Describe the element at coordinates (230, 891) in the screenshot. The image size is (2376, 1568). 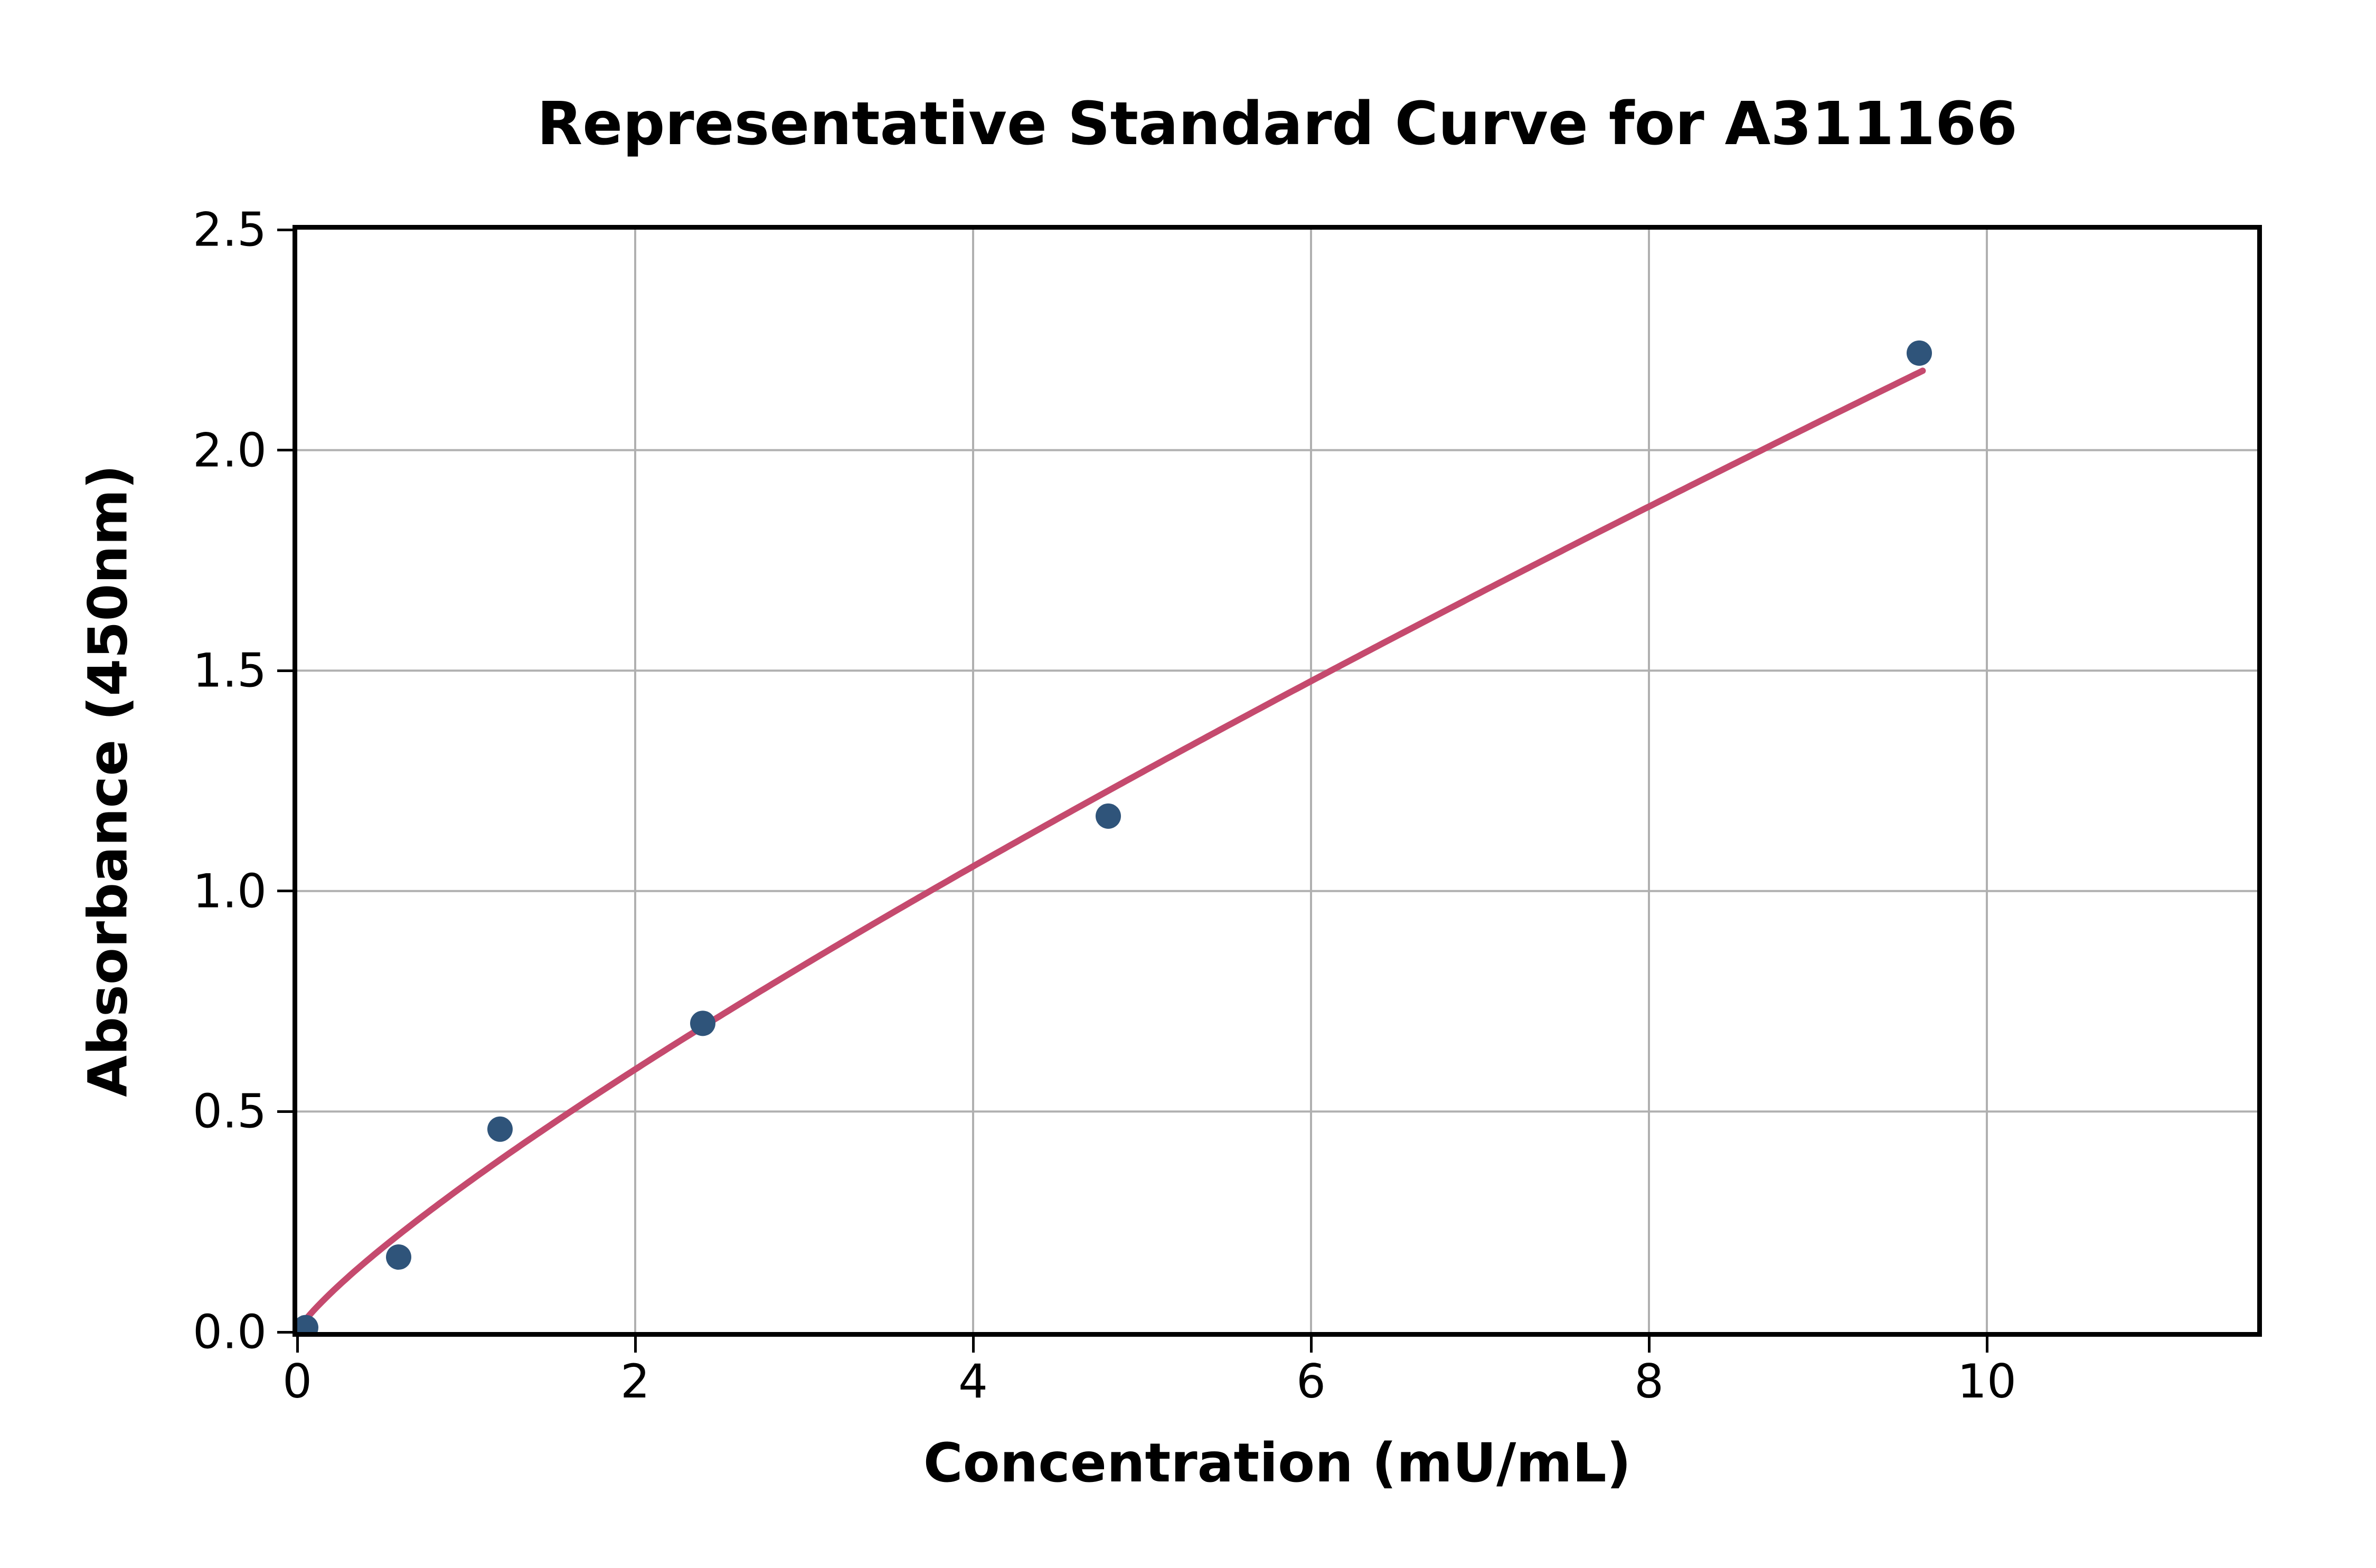
I see `y-tick-label: 1.0` at that location.